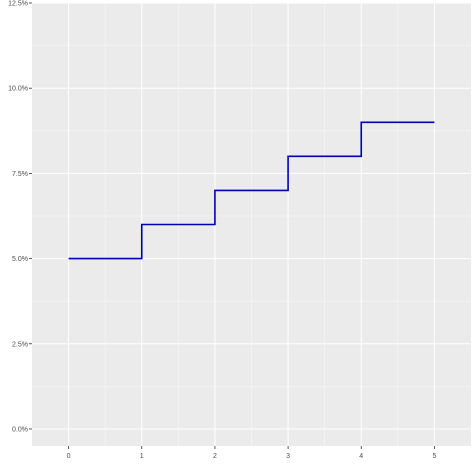 The height and width of the screenshot is (465, 474). I want to click on y-tick-label: 12.5%, so click(18, 4).